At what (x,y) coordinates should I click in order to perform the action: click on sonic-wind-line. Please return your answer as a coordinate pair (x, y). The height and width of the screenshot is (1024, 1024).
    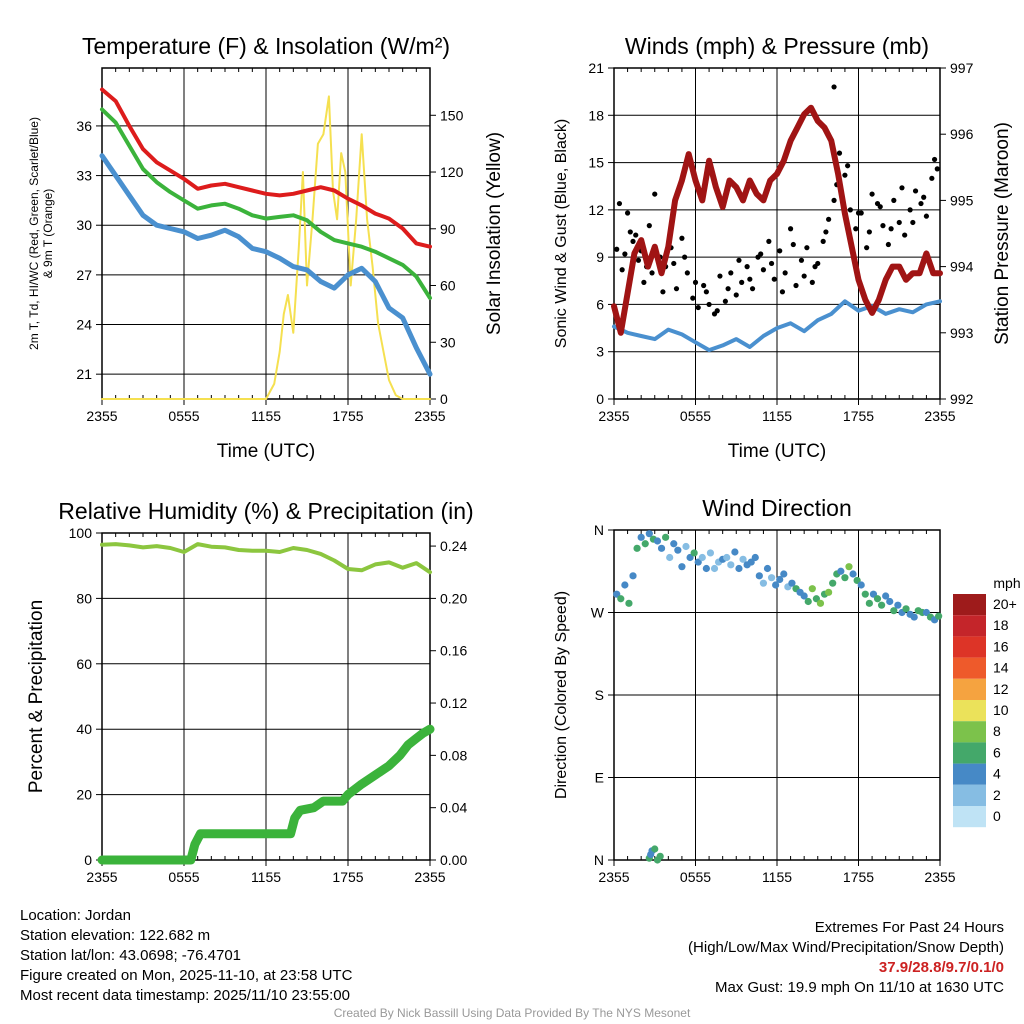
    Looking at the image, I should click on (777, 326).